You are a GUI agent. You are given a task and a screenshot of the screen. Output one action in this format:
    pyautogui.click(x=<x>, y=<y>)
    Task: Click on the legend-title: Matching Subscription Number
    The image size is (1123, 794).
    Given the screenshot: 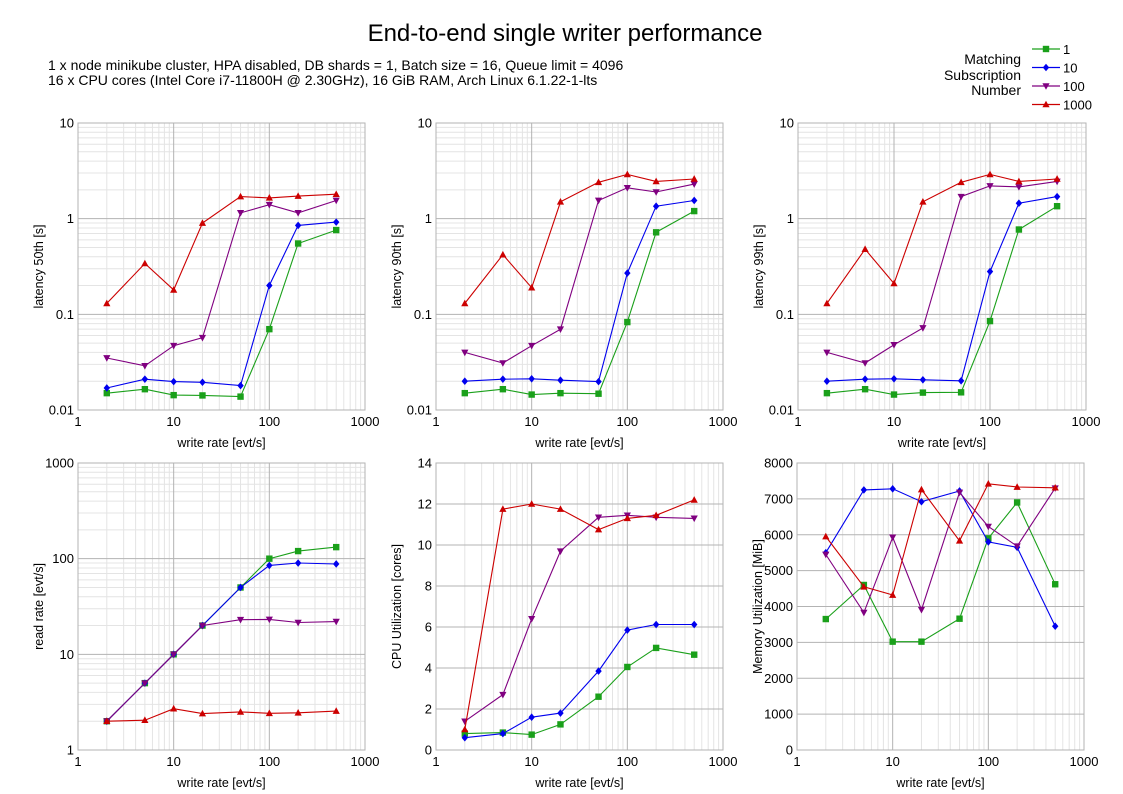 What is the action you would take?
    pyautogui.click(x=982, y=75)
    